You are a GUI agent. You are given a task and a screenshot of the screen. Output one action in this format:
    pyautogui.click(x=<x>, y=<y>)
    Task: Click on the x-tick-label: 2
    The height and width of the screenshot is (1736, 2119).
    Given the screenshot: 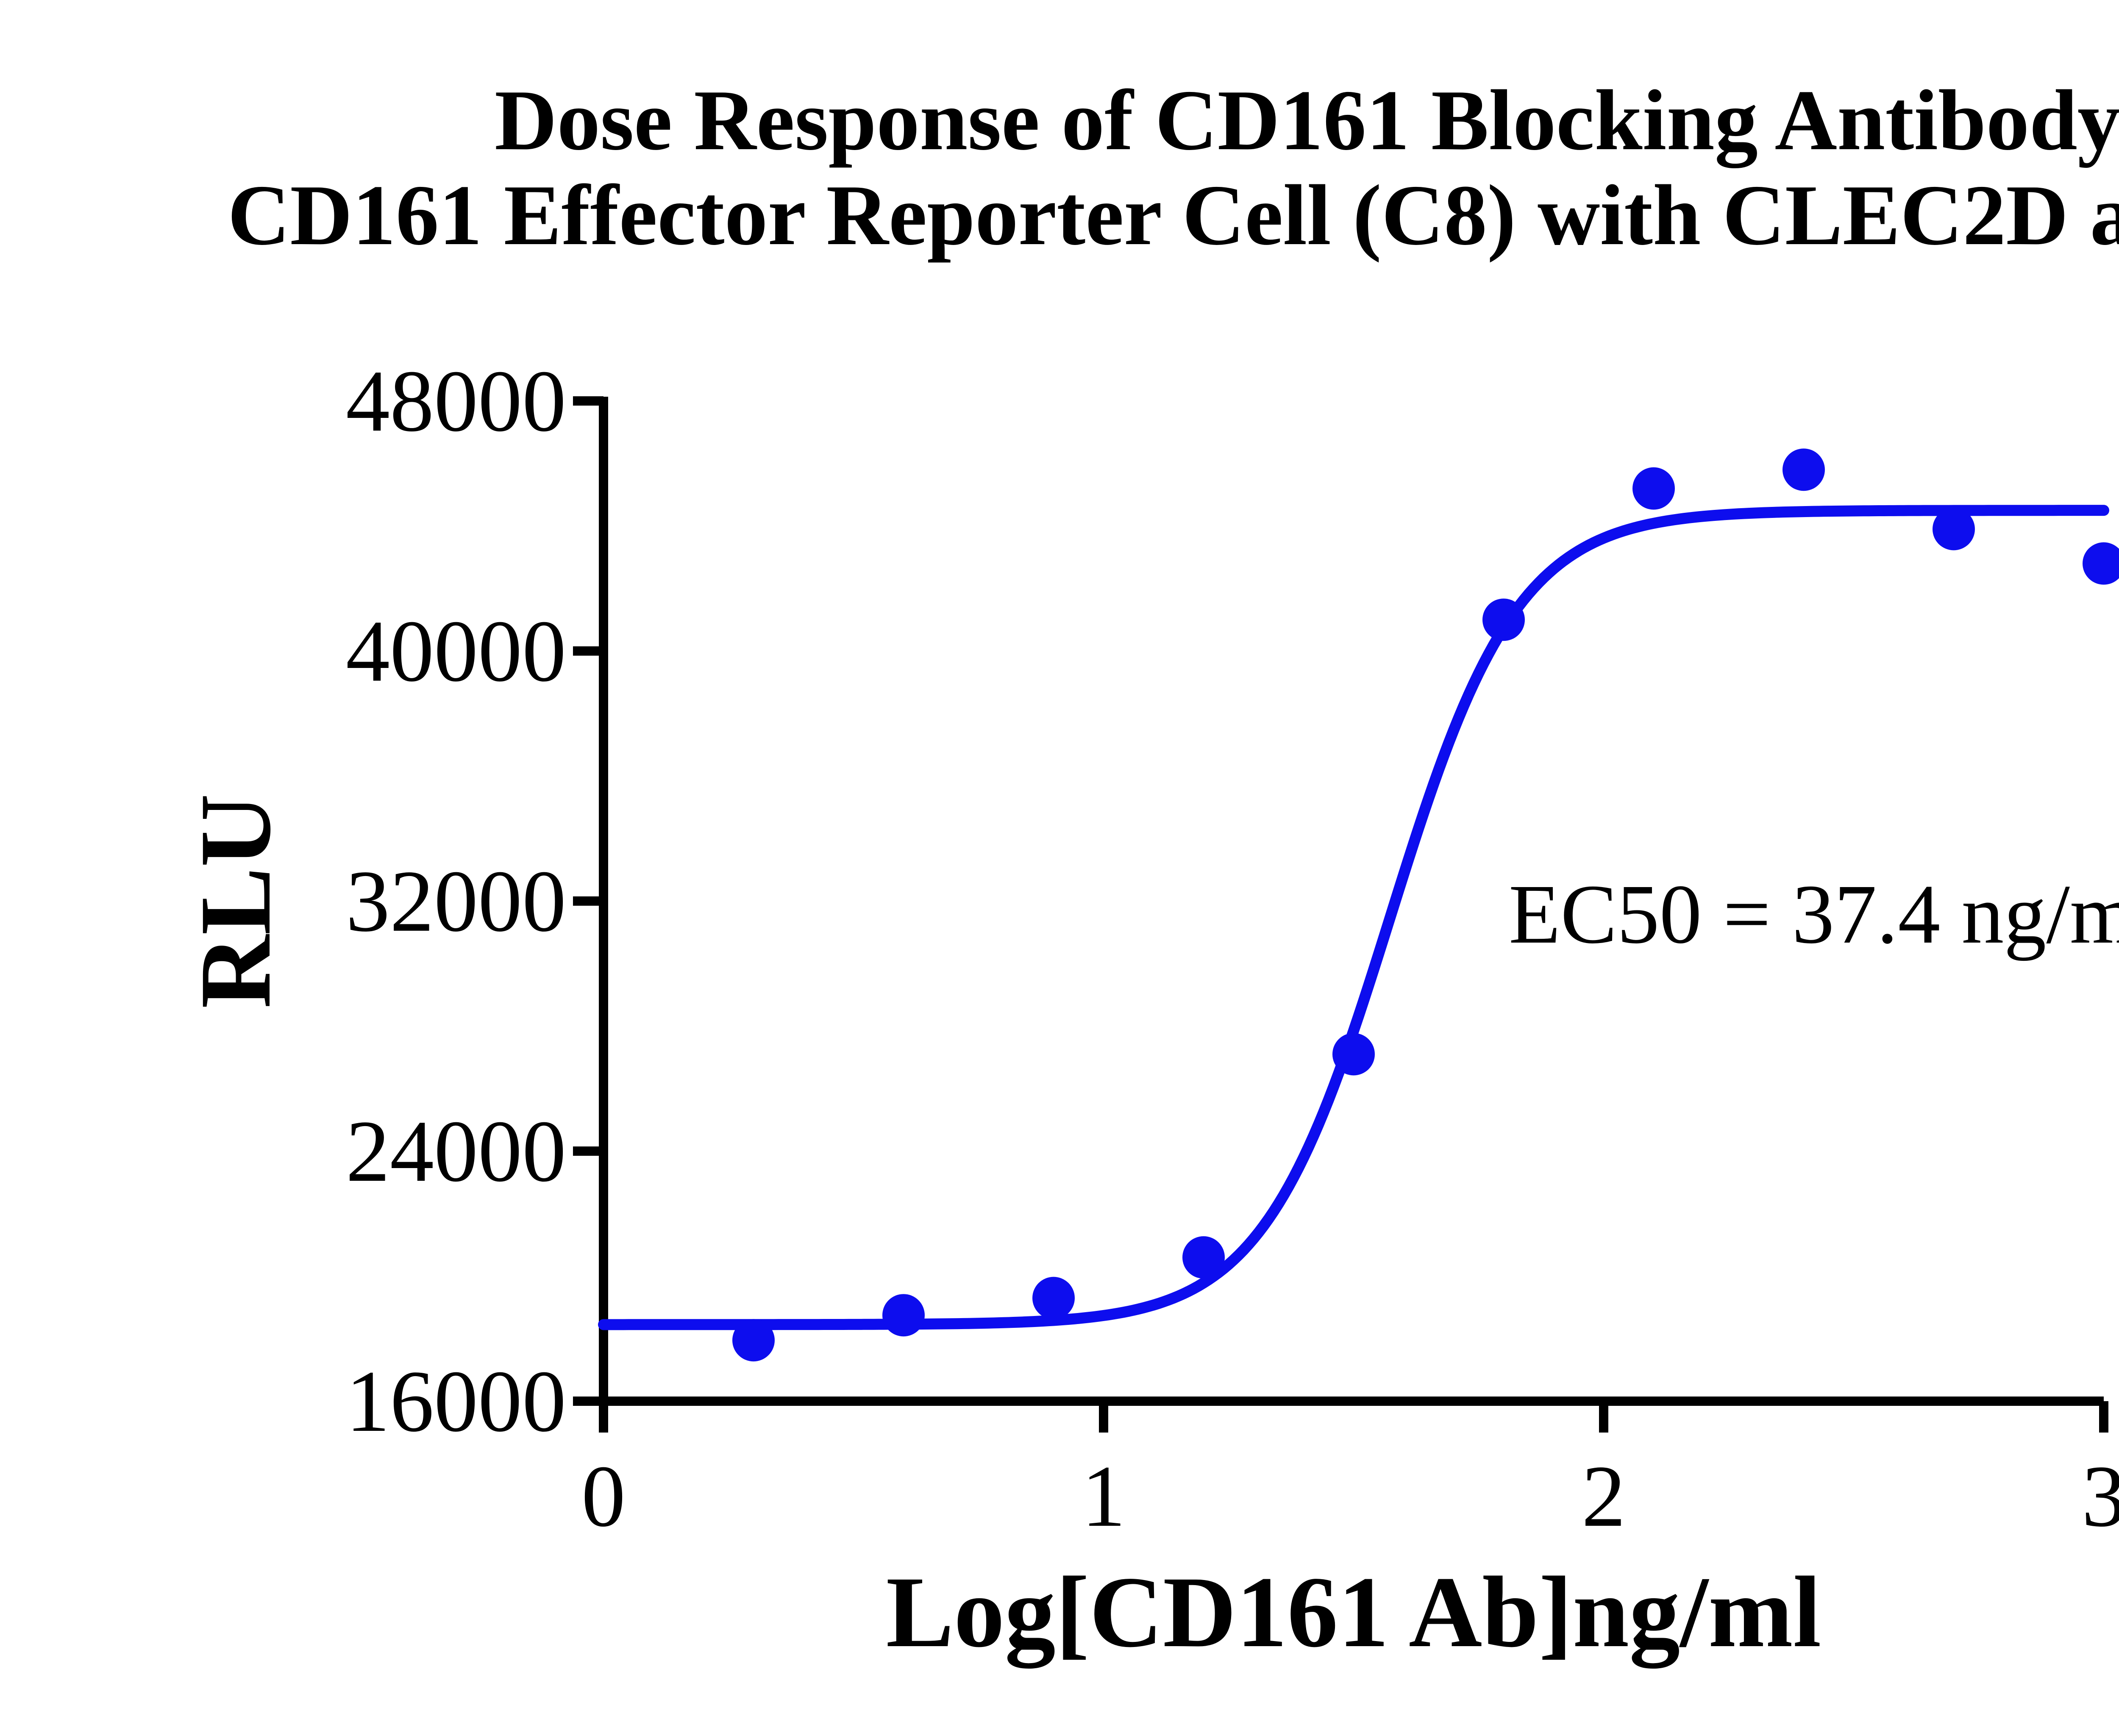 What is the action you would take?
    pyautogui.click(x=1604, y=1496)
    